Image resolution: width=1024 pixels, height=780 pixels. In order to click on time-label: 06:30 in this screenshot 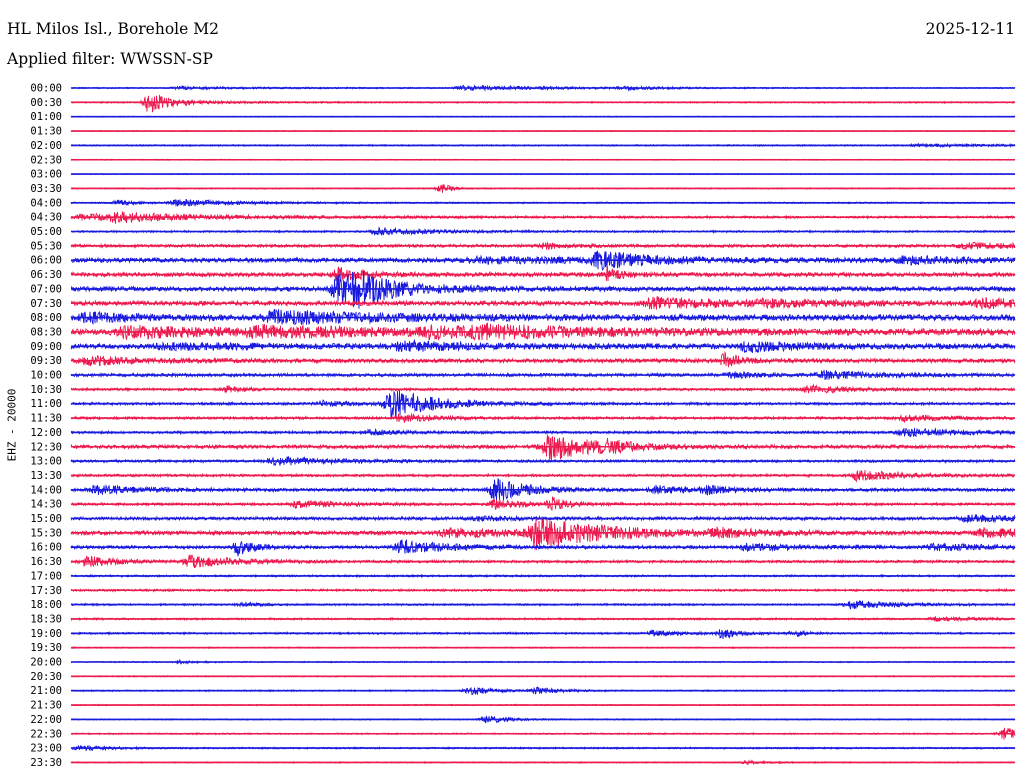, I will do `click(46, 275)`.